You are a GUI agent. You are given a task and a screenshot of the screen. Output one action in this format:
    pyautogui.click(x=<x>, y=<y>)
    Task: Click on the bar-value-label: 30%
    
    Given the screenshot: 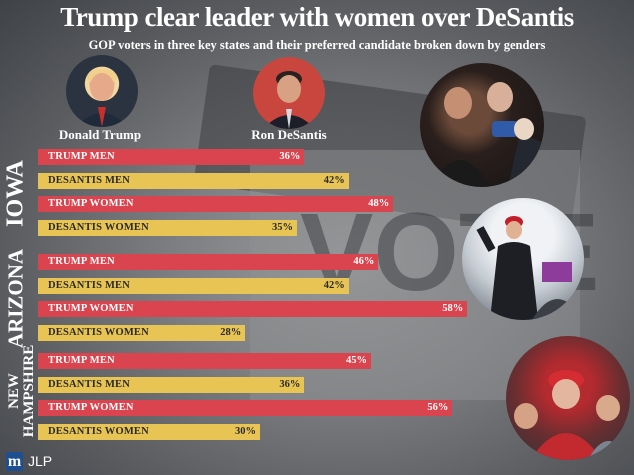 What is the action you would take?
    pyautogui.click(x=245, y=431)
    